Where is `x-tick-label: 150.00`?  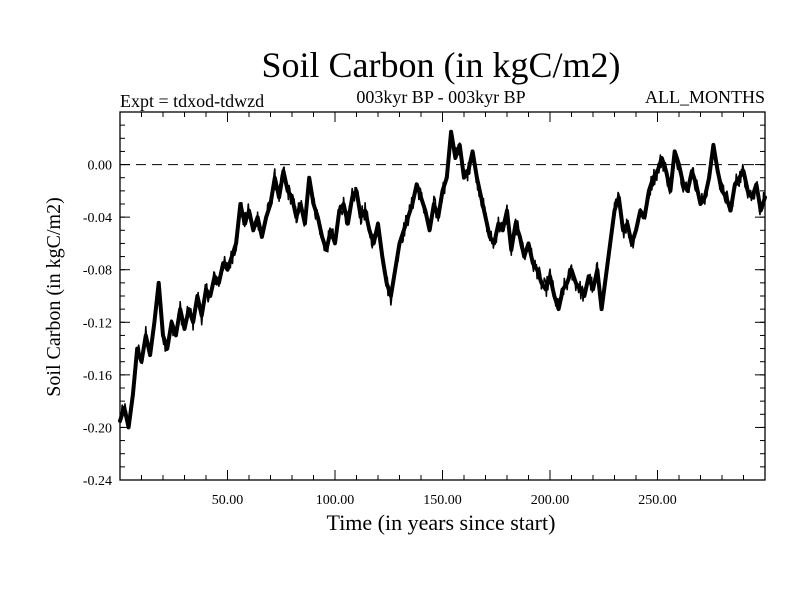
x-tick-label: 150.00 is located at coordinates (442, 500).